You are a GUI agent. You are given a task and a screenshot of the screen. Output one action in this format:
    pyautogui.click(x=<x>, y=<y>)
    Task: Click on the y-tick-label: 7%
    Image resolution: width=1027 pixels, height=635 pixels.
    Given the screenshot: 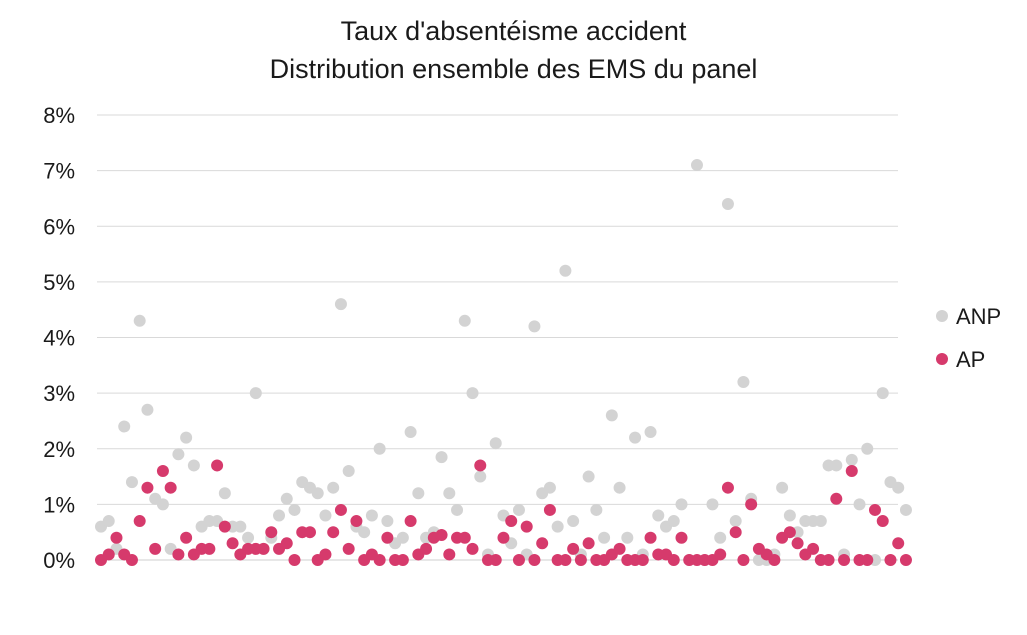 What is the action you would take?
    pyautogui.click(x=59, y=171)
    